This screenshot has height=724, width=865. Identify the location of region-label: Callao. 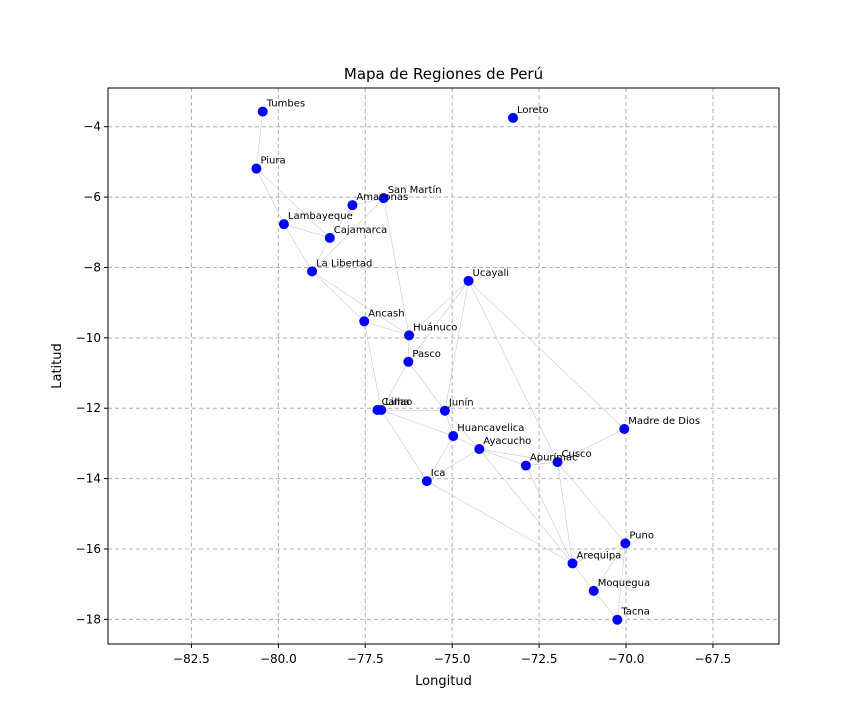
(396, 402).